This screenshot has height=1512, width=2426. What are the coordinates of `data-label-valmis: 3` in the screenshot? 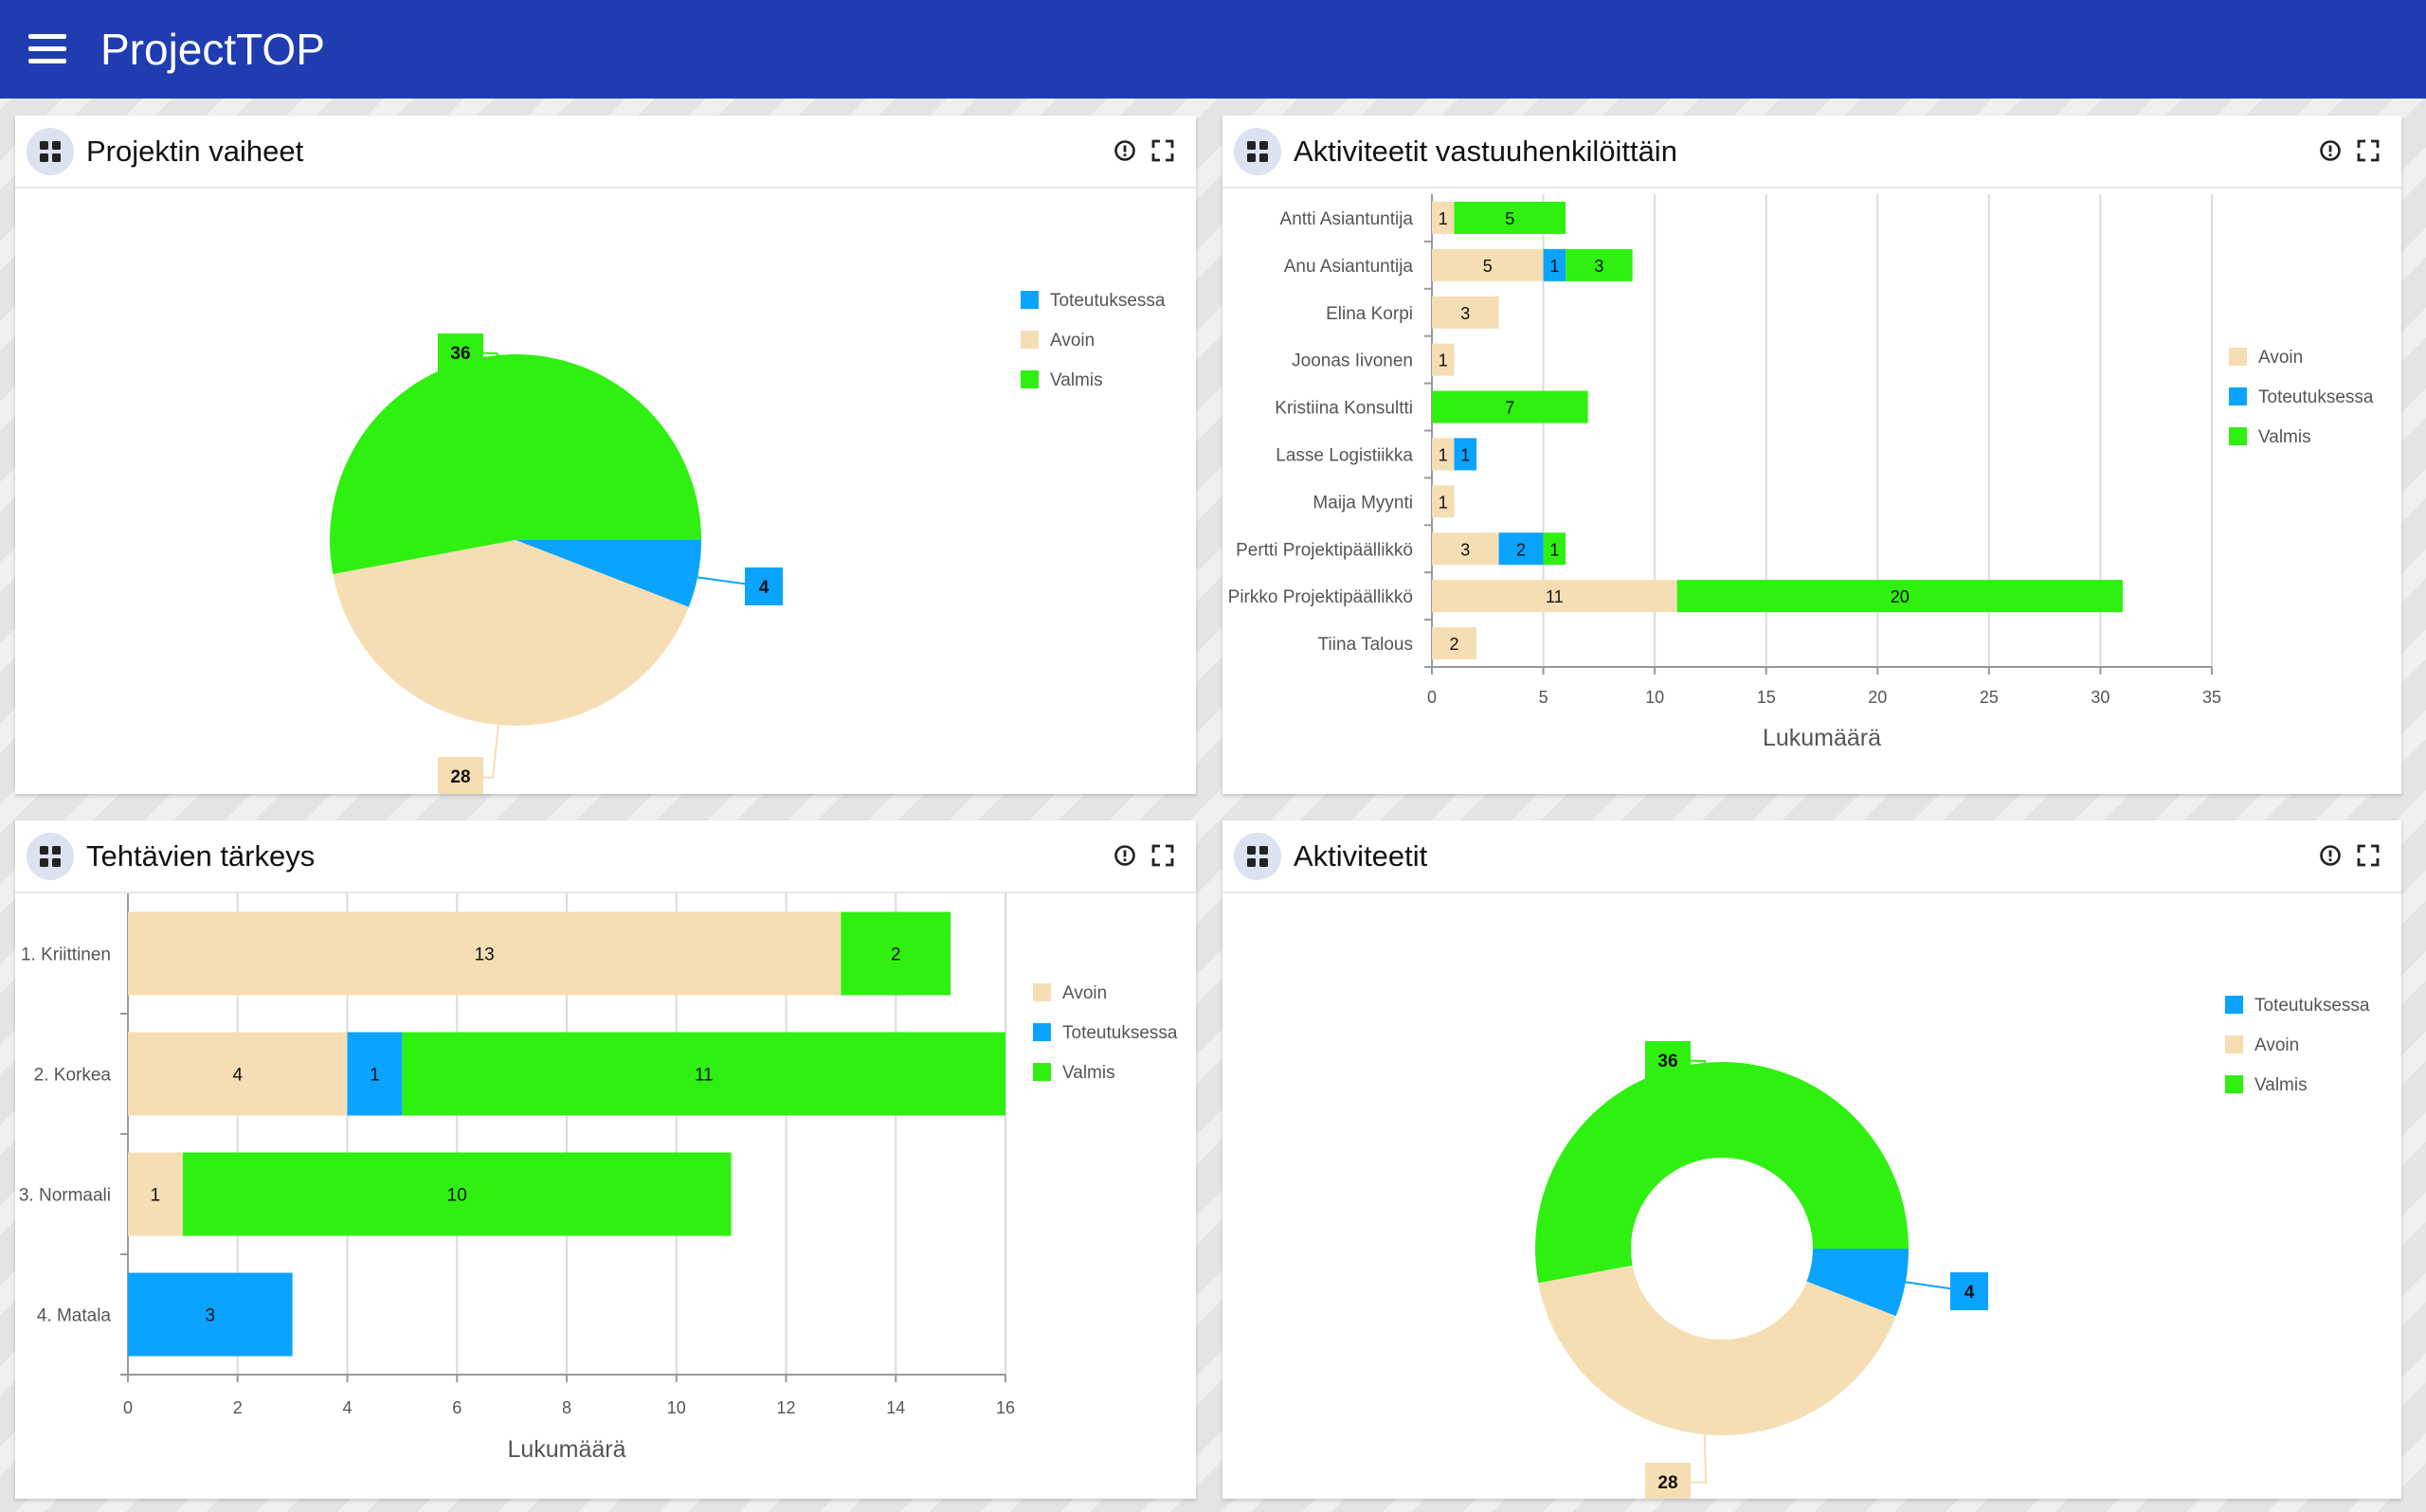 It's located at (1598, 266).